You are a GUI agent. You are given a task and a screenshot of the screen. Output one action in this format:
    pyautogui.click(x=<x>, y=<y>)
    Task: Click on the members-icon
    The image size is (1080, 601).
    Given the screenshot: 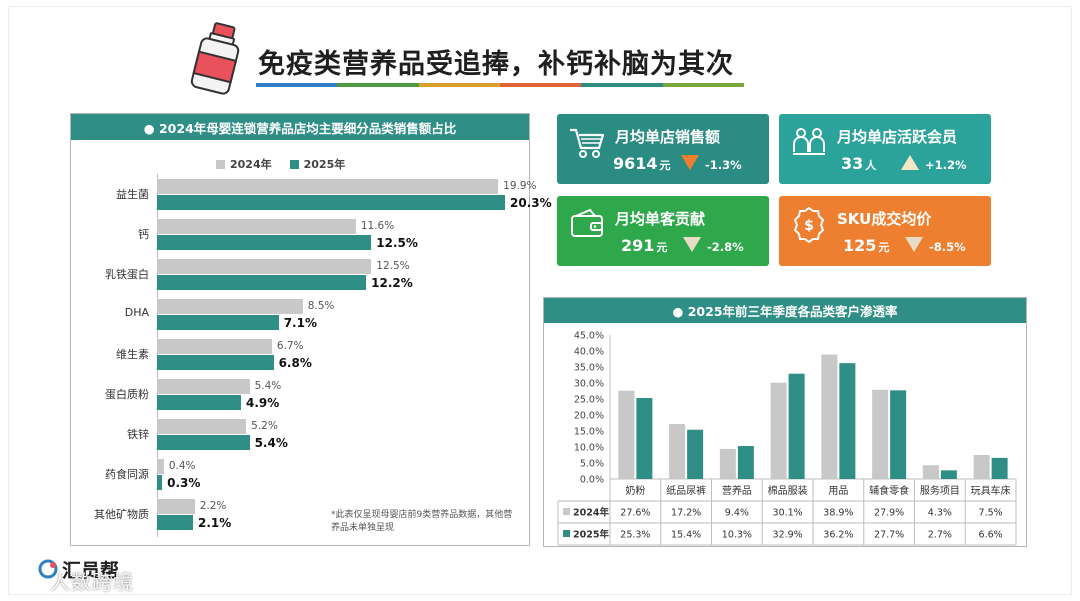 What is the action you would take?
    pyautogui.click(x=809, y=141)
    